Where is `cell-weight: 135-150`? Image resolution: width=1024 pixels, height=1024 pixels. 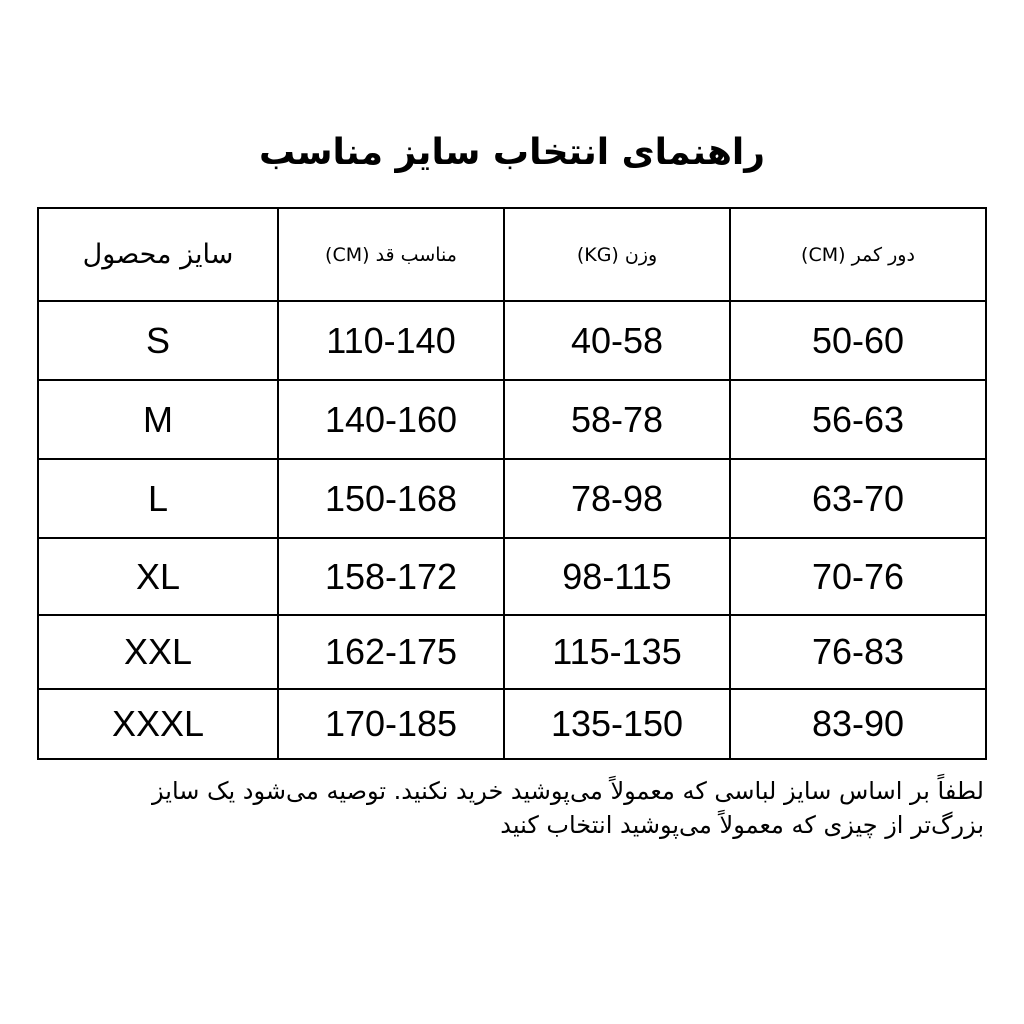
cell-weight: 135-150 is located at coordinates (617, 724).